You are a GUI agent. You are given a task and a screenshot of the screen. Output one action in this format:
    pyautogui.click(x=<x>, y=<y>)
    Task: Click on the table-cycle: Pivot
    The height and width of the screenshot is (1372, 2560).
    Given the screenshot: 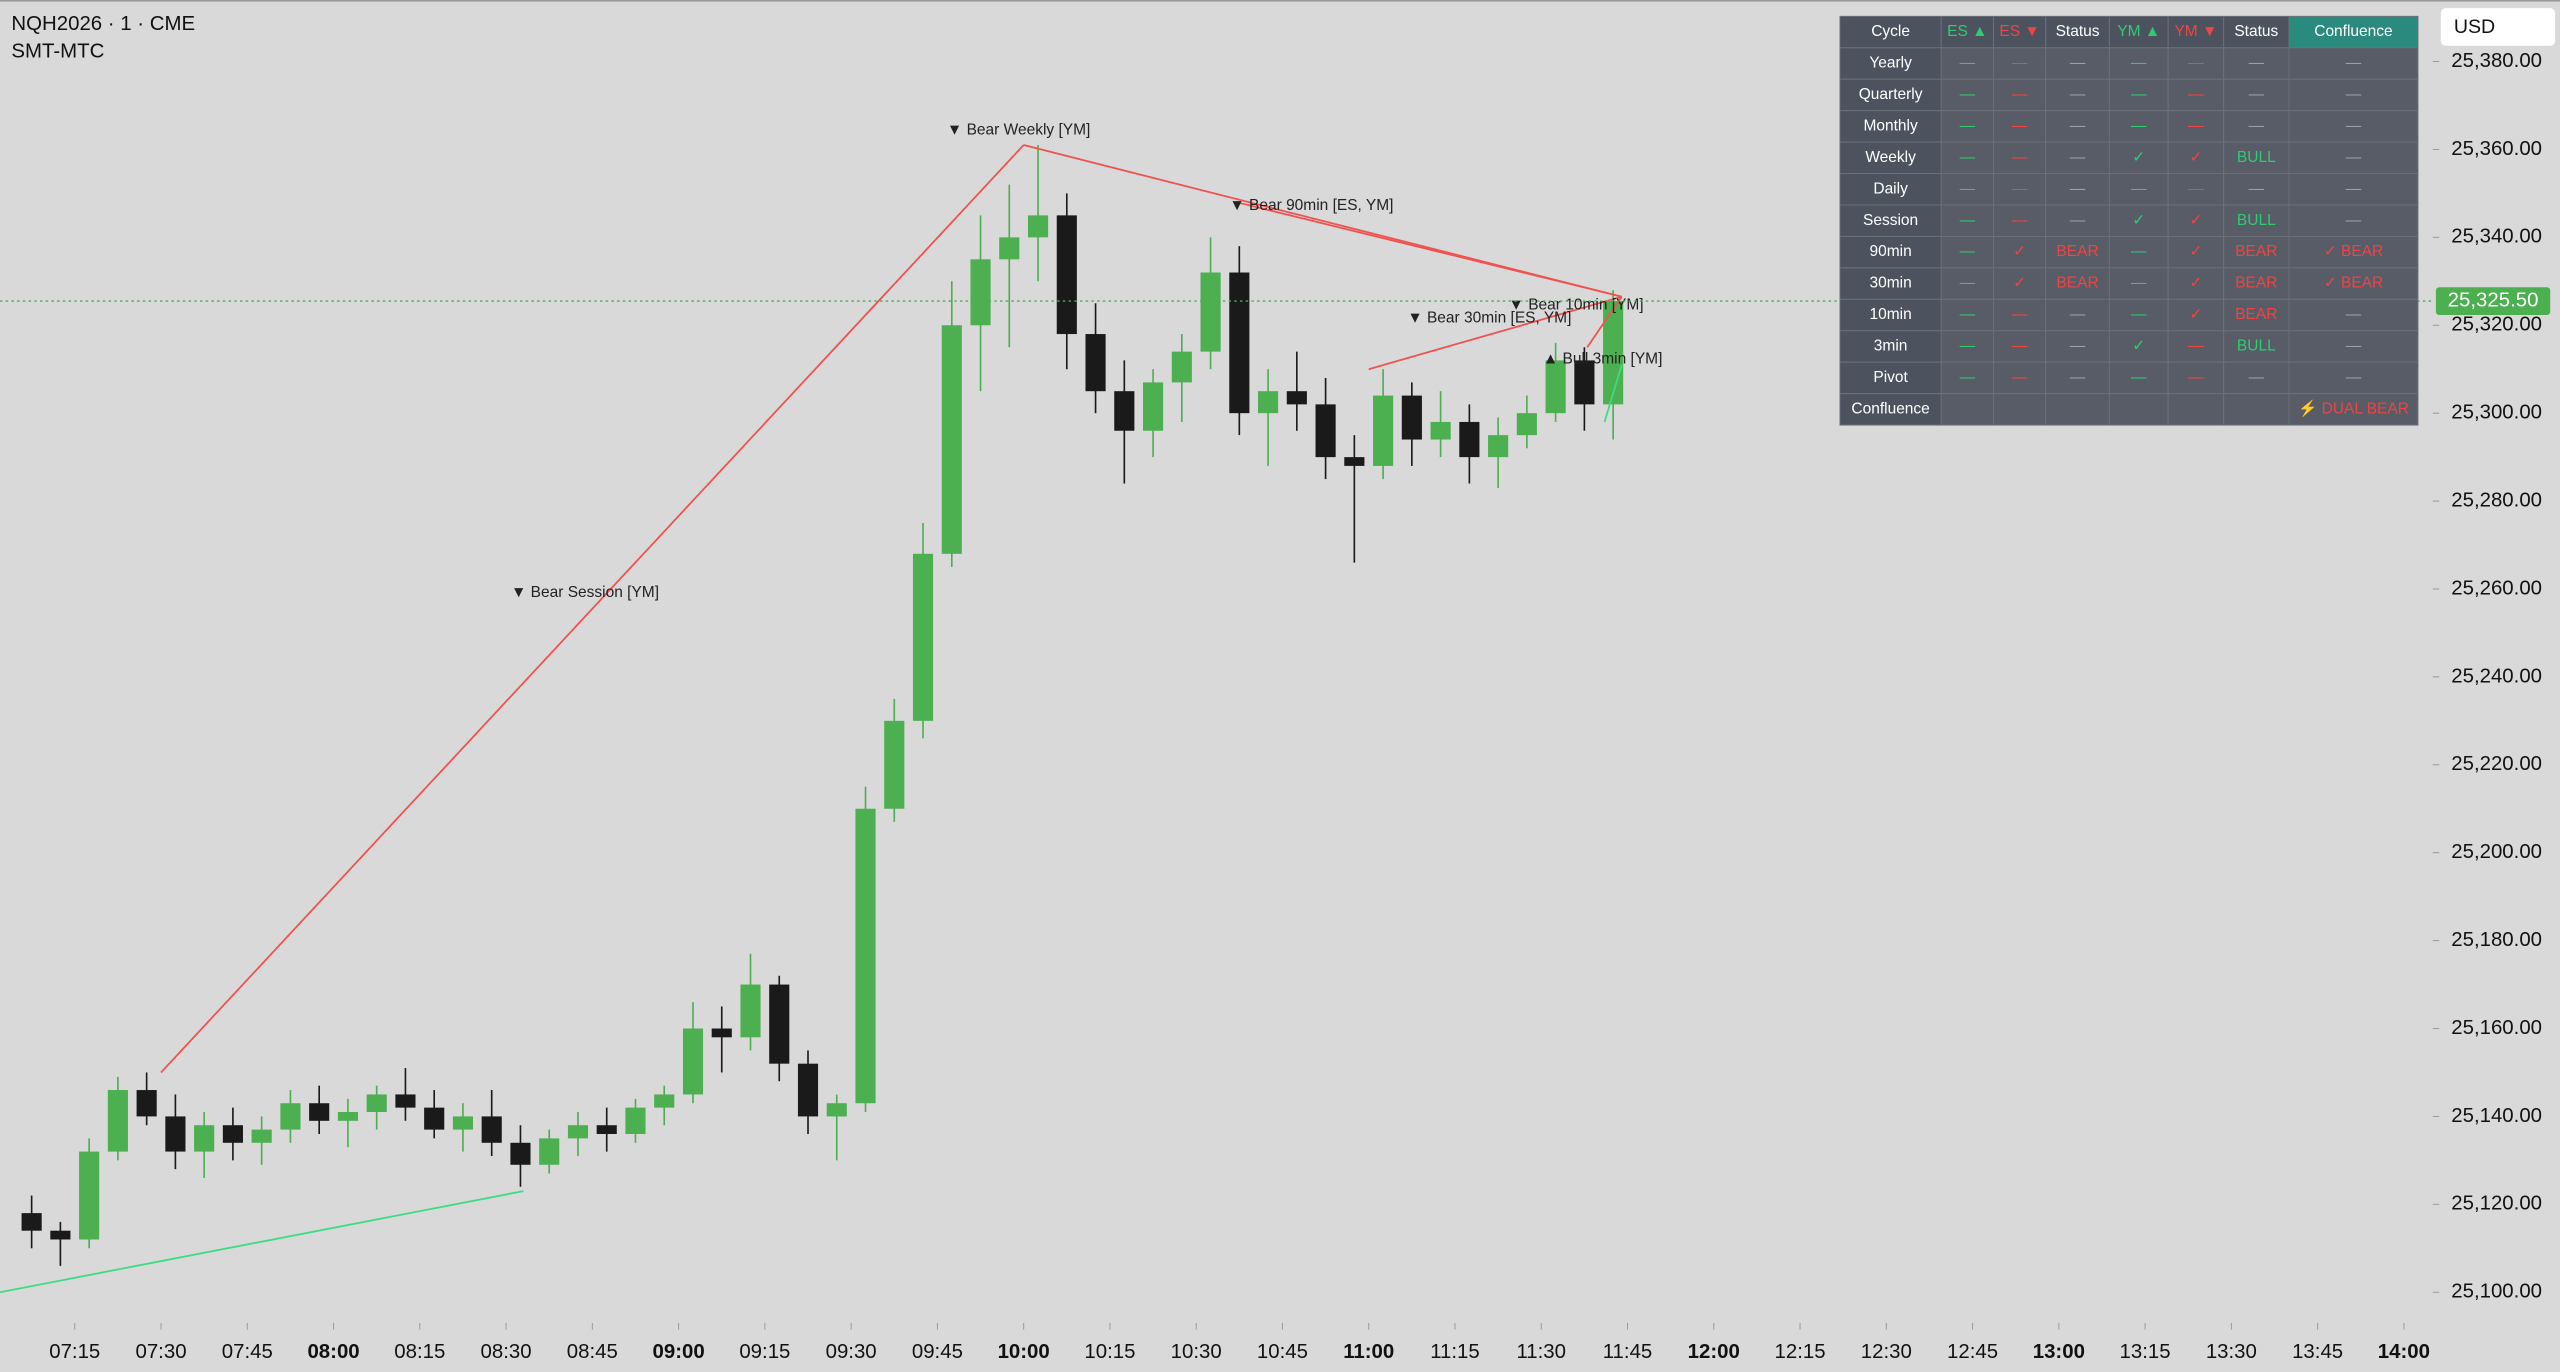 What is the action you would take?
    pyautogui.click(x=1890, y=377)
    